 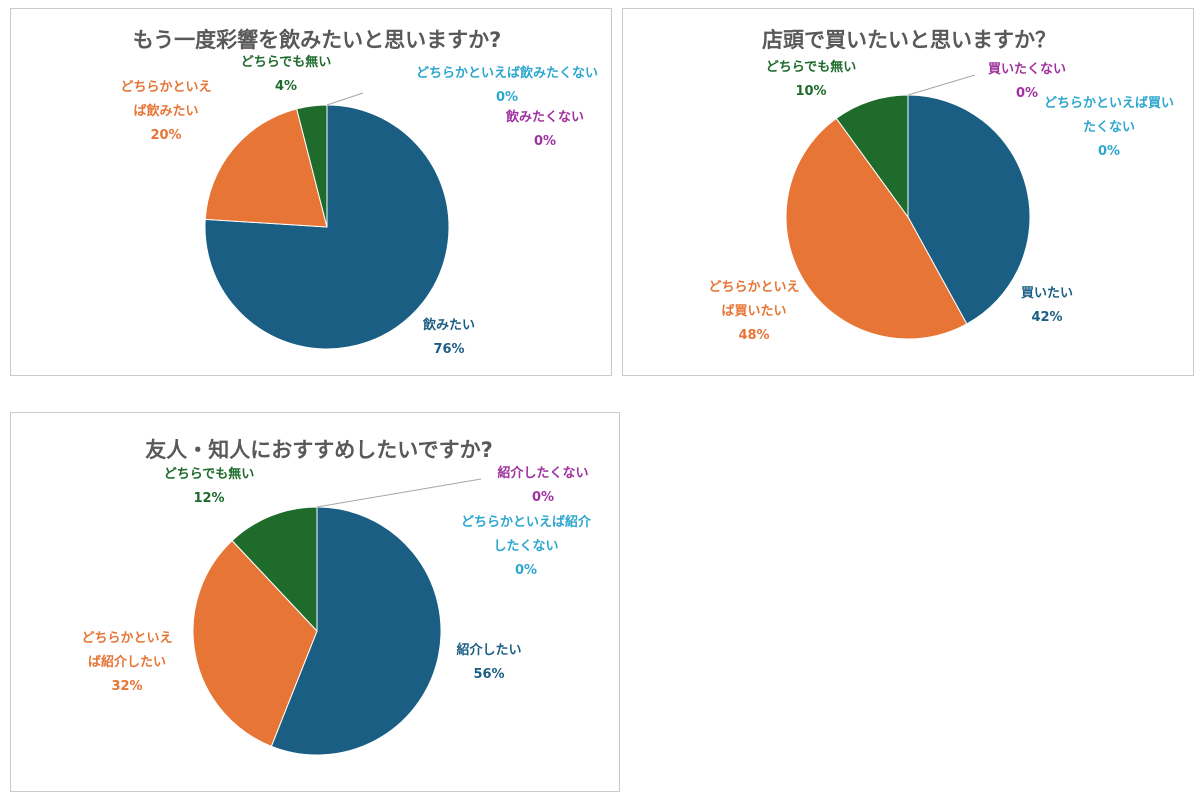 What do you see at coordinates (317, 40) in the screenshot?
I see `chart-title: もう一度彩響を飲みたいと思いますか?` at bounding box center [317, 40].